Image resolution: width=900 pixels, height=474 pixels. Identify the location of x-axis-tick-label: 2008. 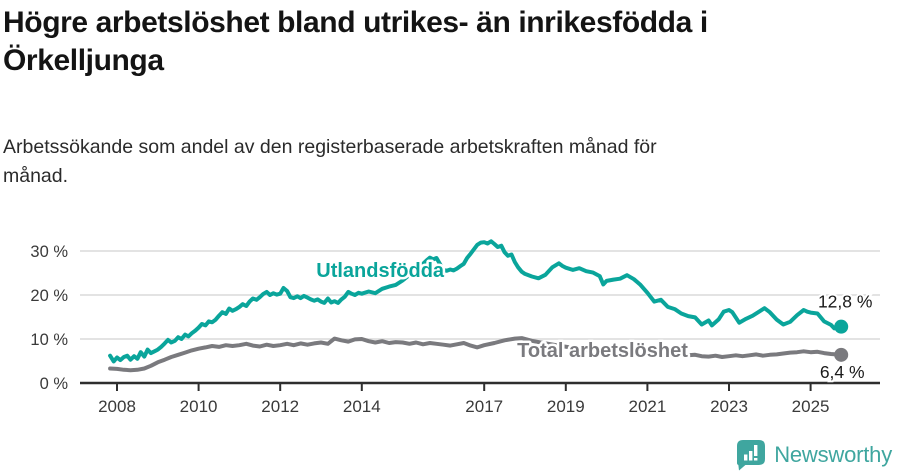
(117, 406).